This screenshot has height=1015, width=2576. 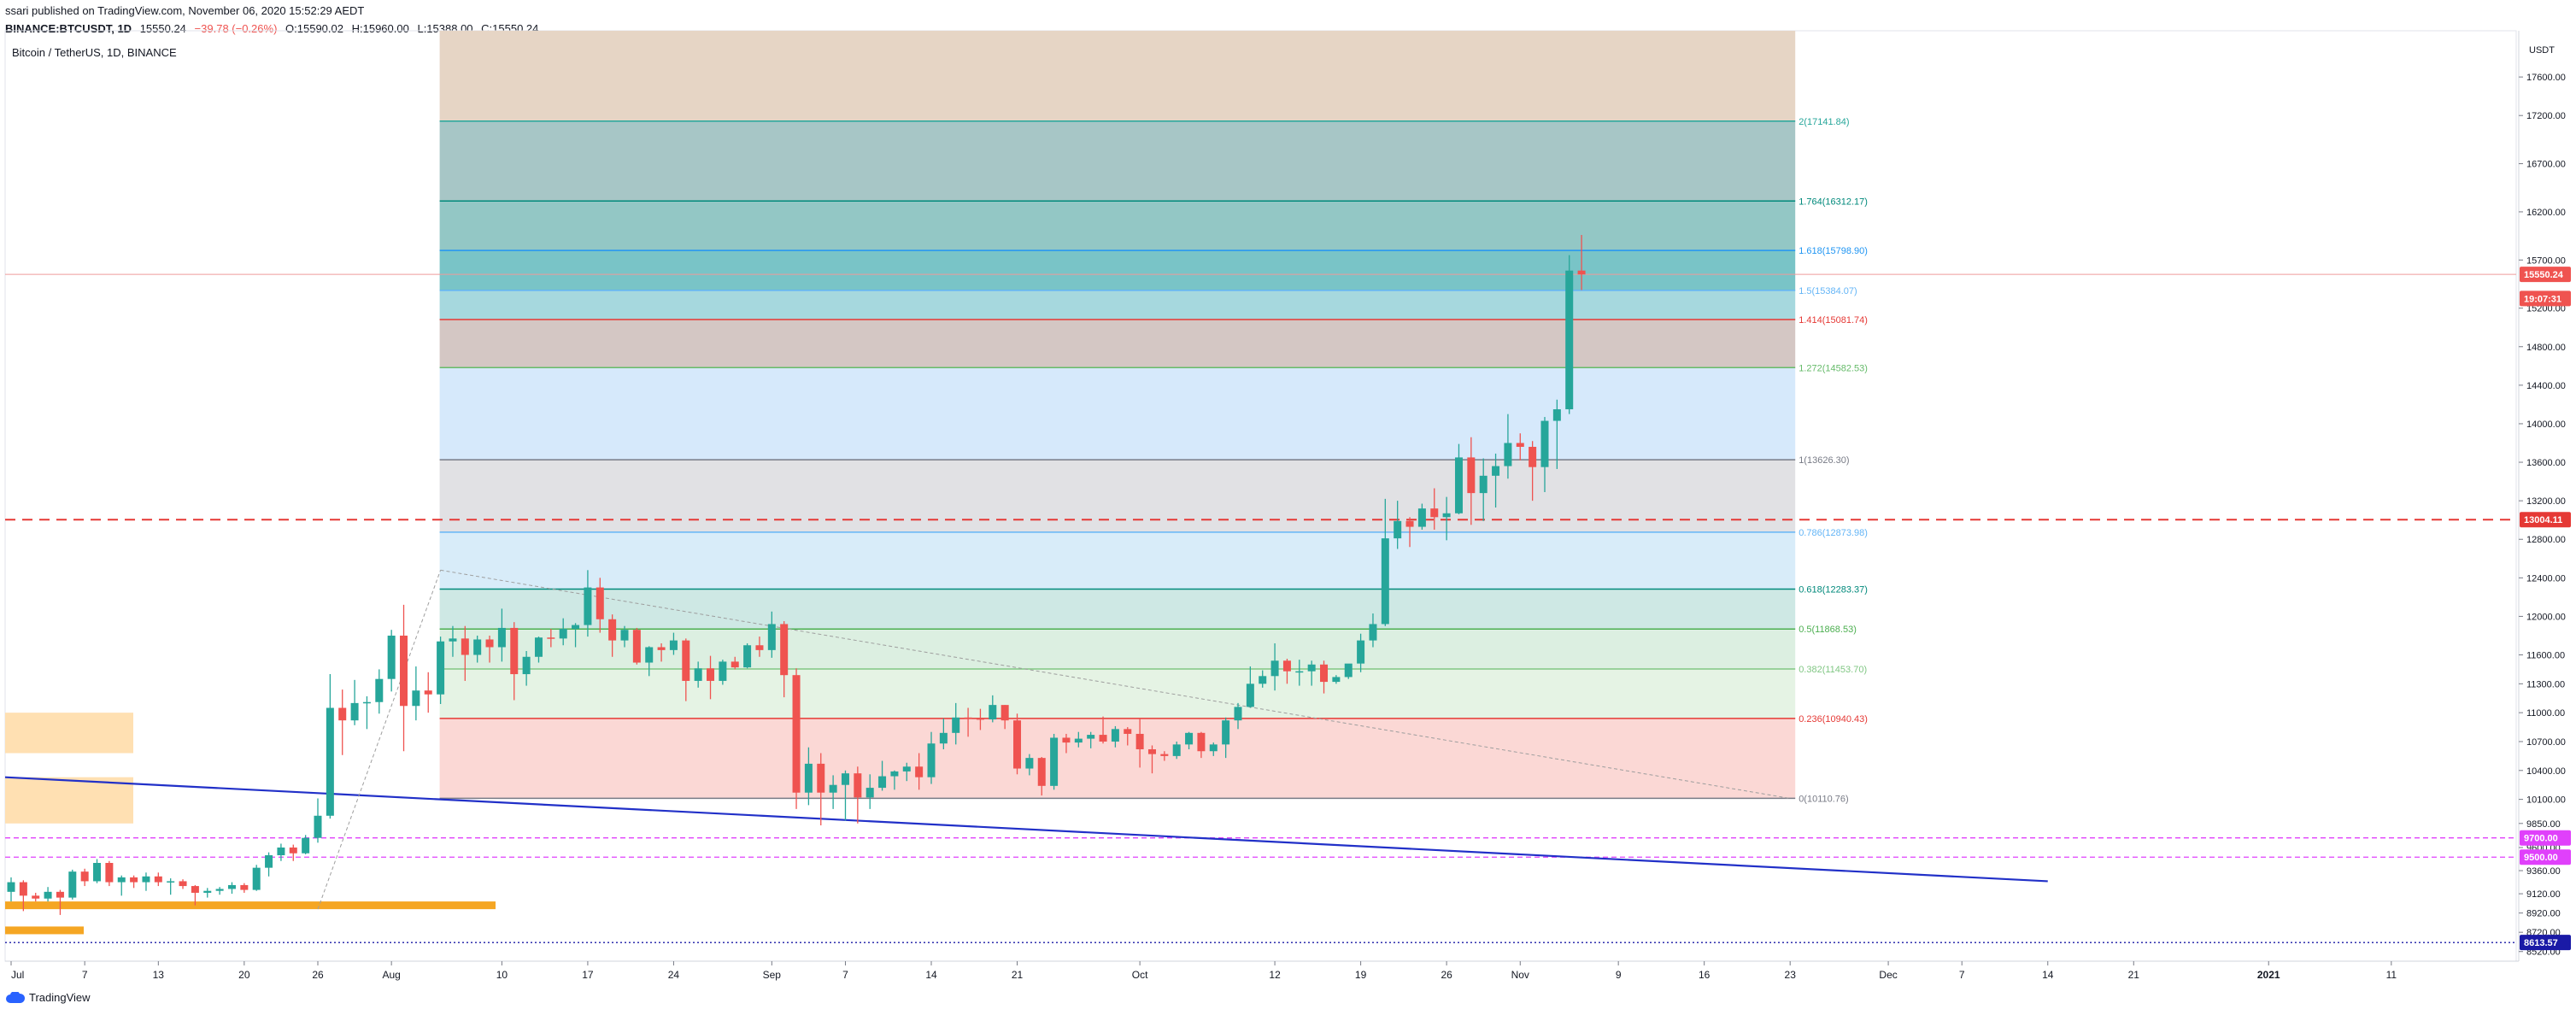 I want to click on price-label-text: 19:07:31, so click(x=2542, y=299).